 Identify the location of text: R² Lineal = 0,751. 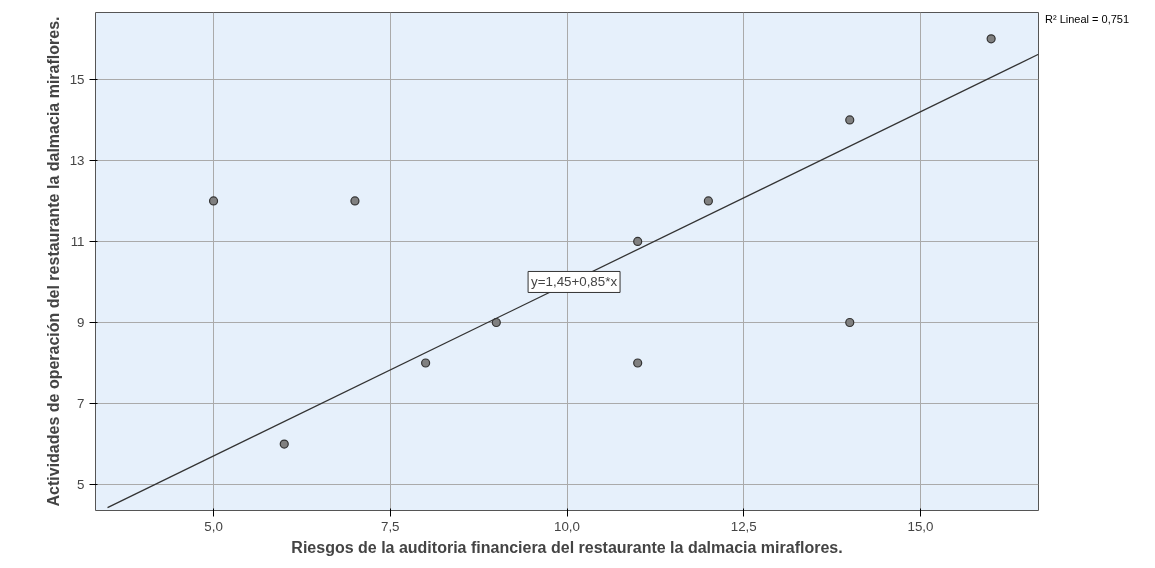
(1087, 19).